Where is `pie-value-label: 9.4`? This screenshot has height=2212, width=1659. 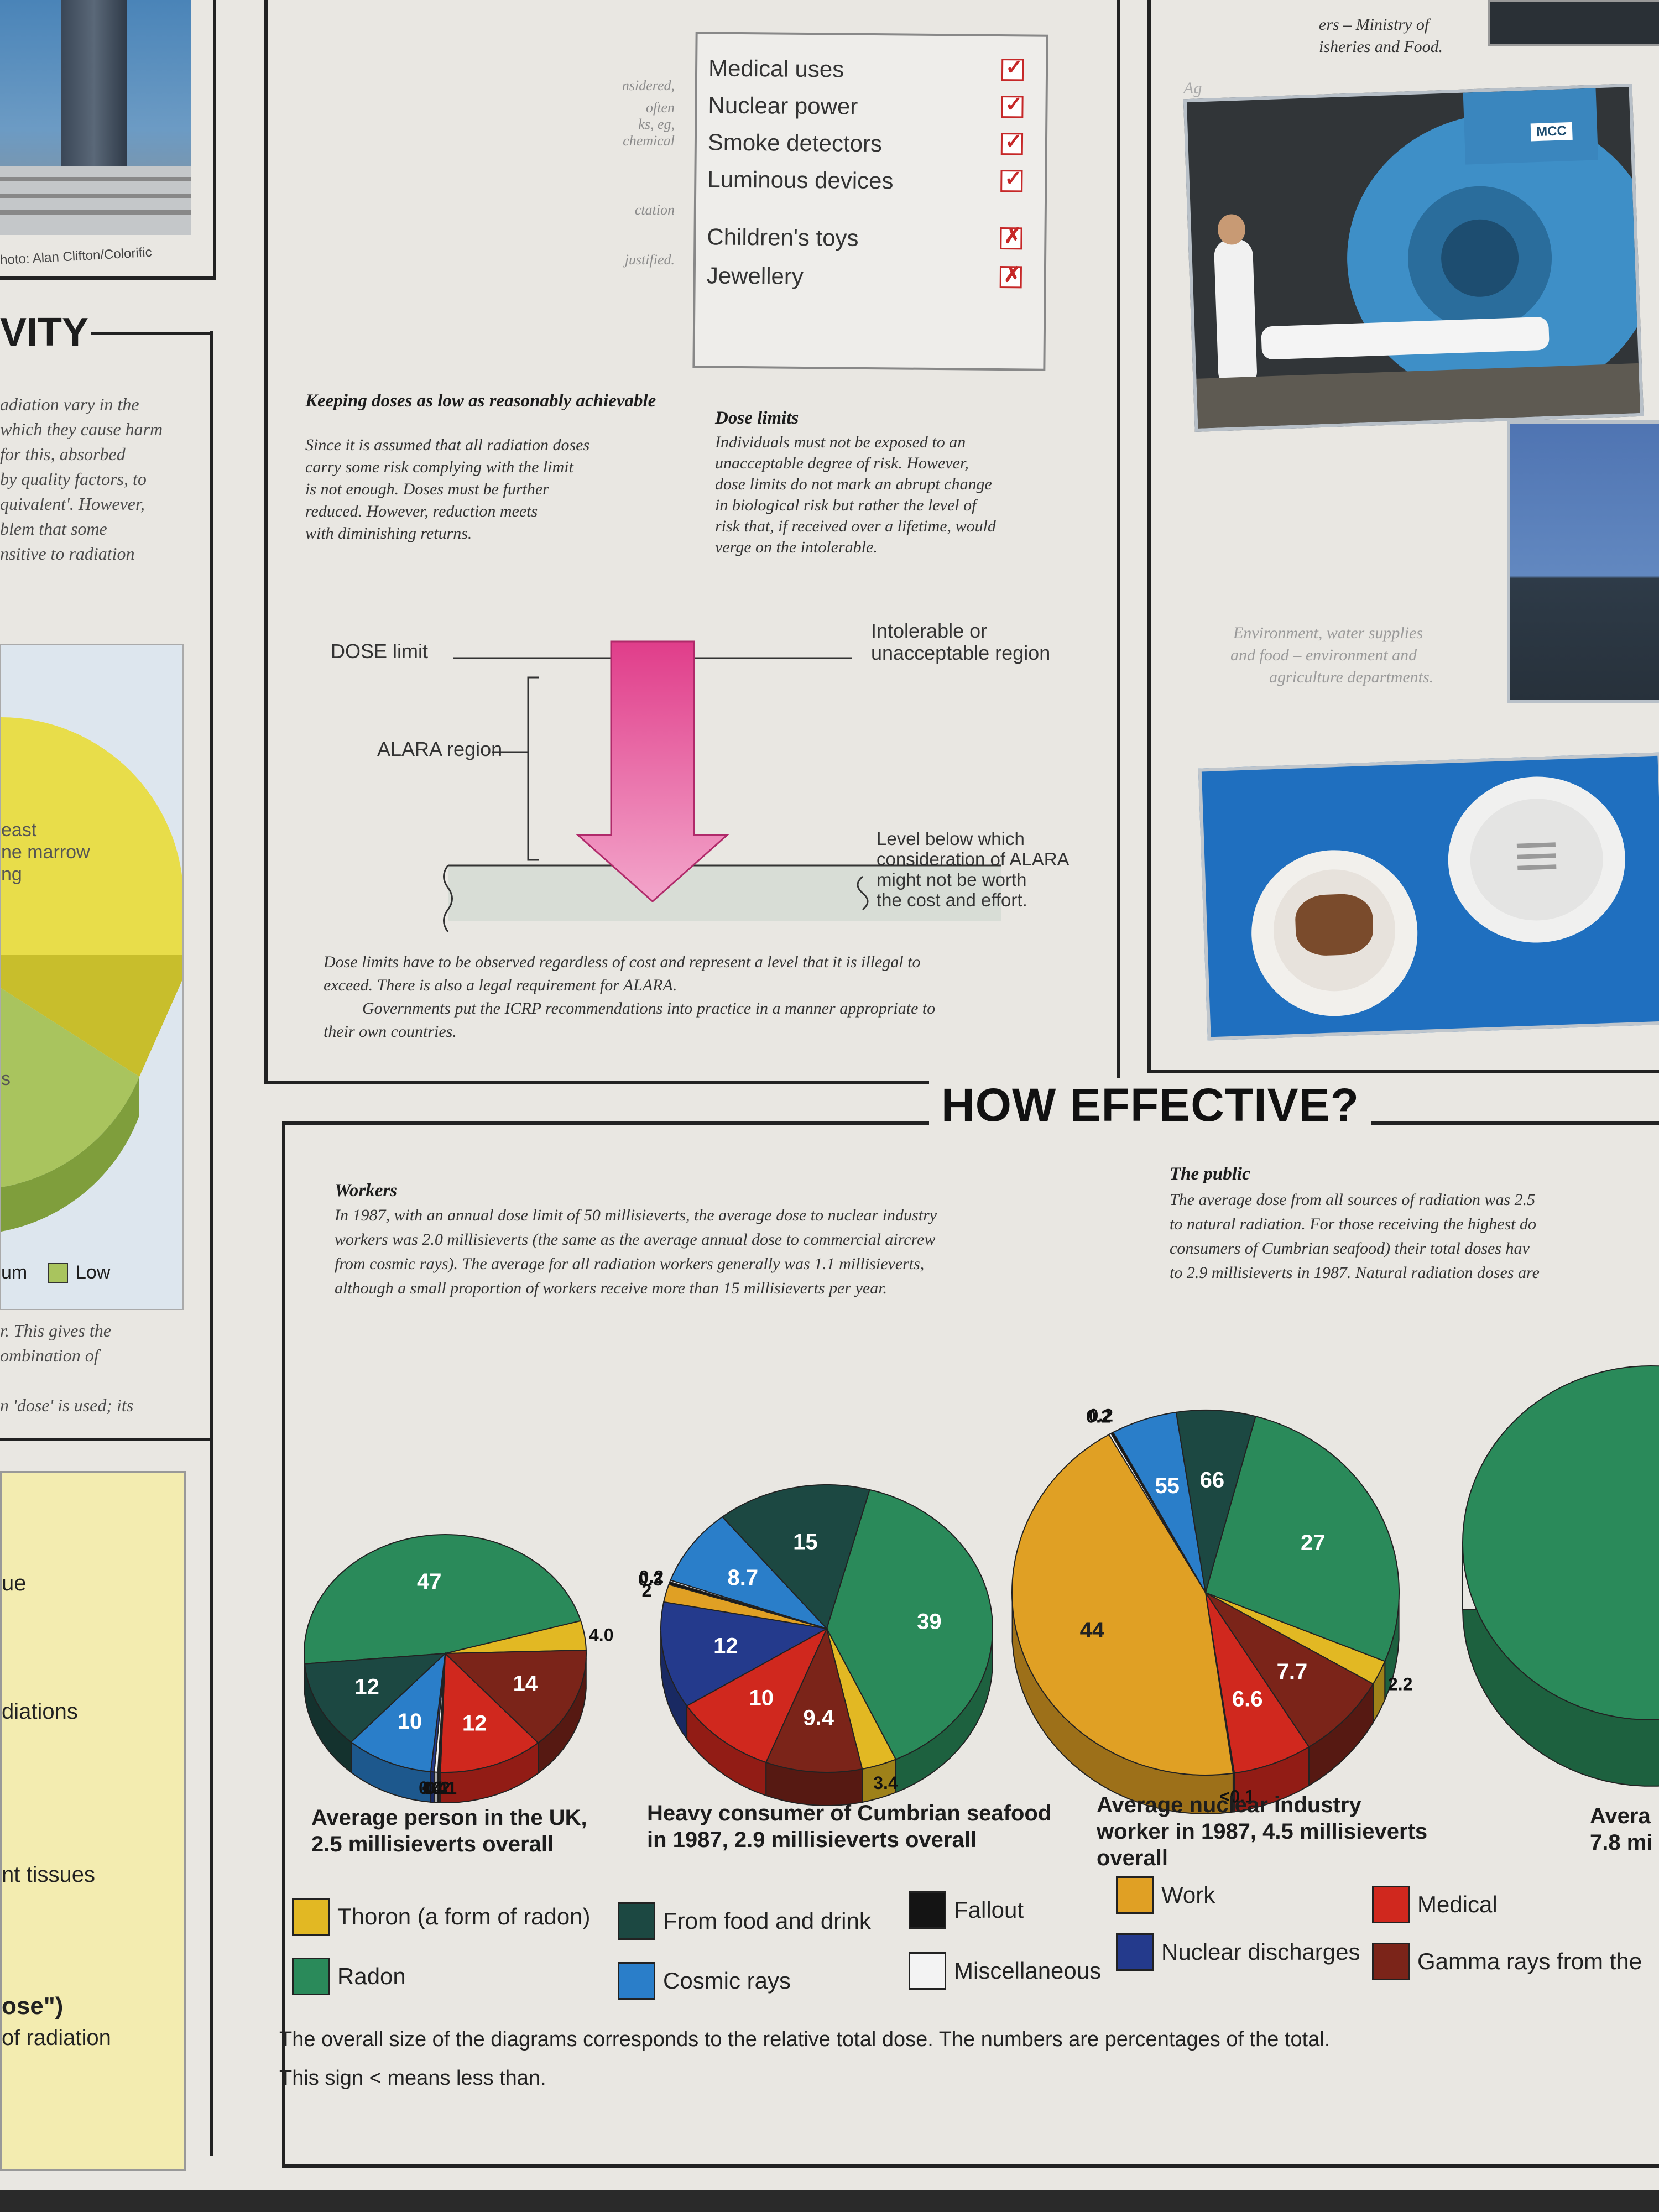 pie-value-label: 9.4 is located at coordinates (819, 1718).